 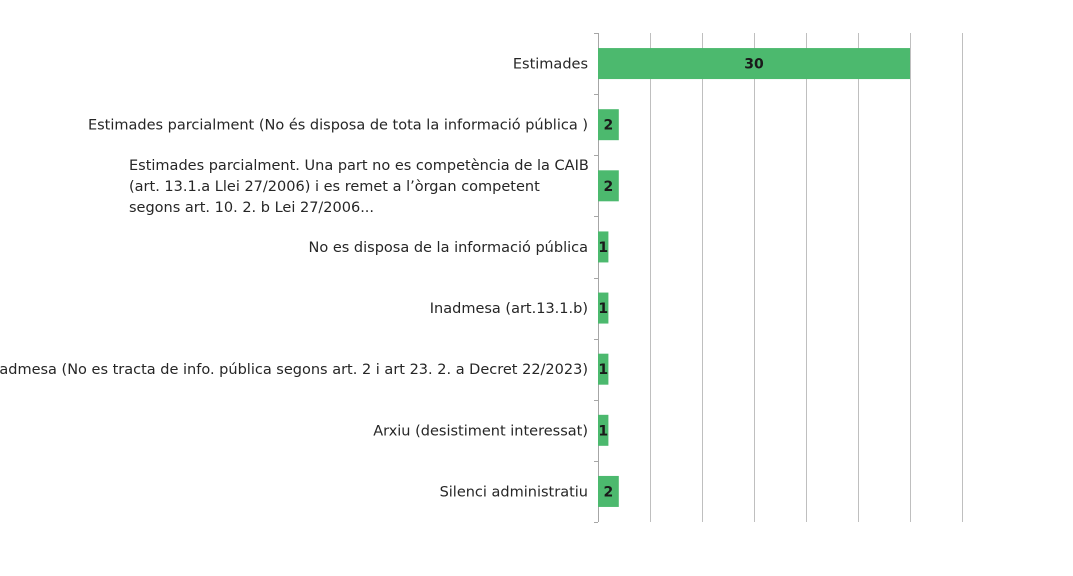 I want to click on category-label: Arxiu (desistiment interessat), so click(x=480, y=431).